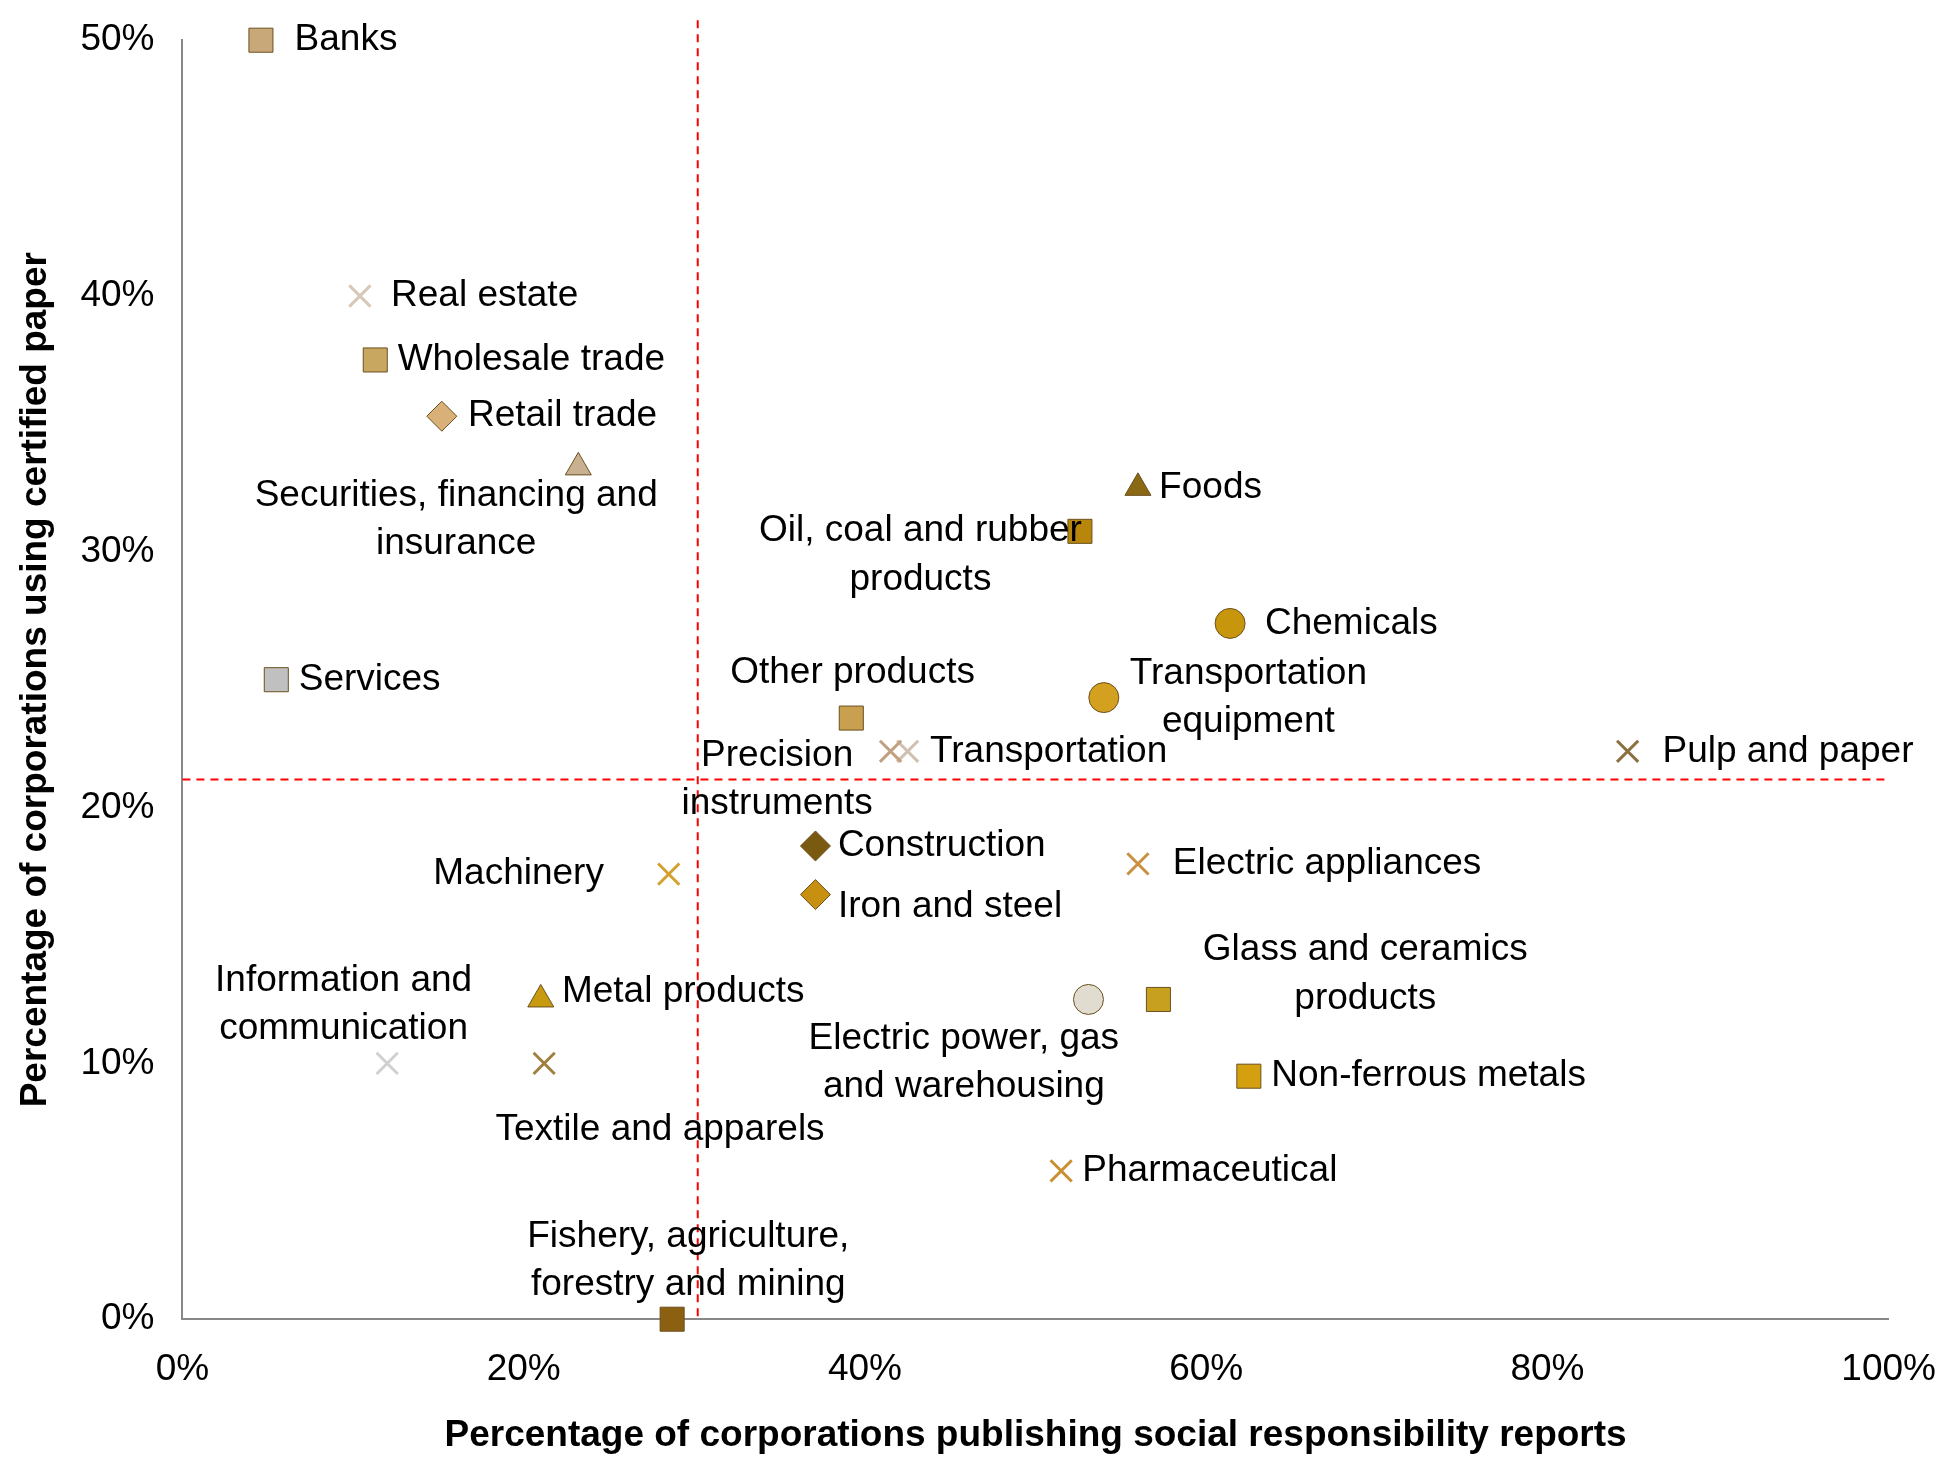 The image size is (1954, 1472). I want to click on series-label: Other products, so click(852, 671).